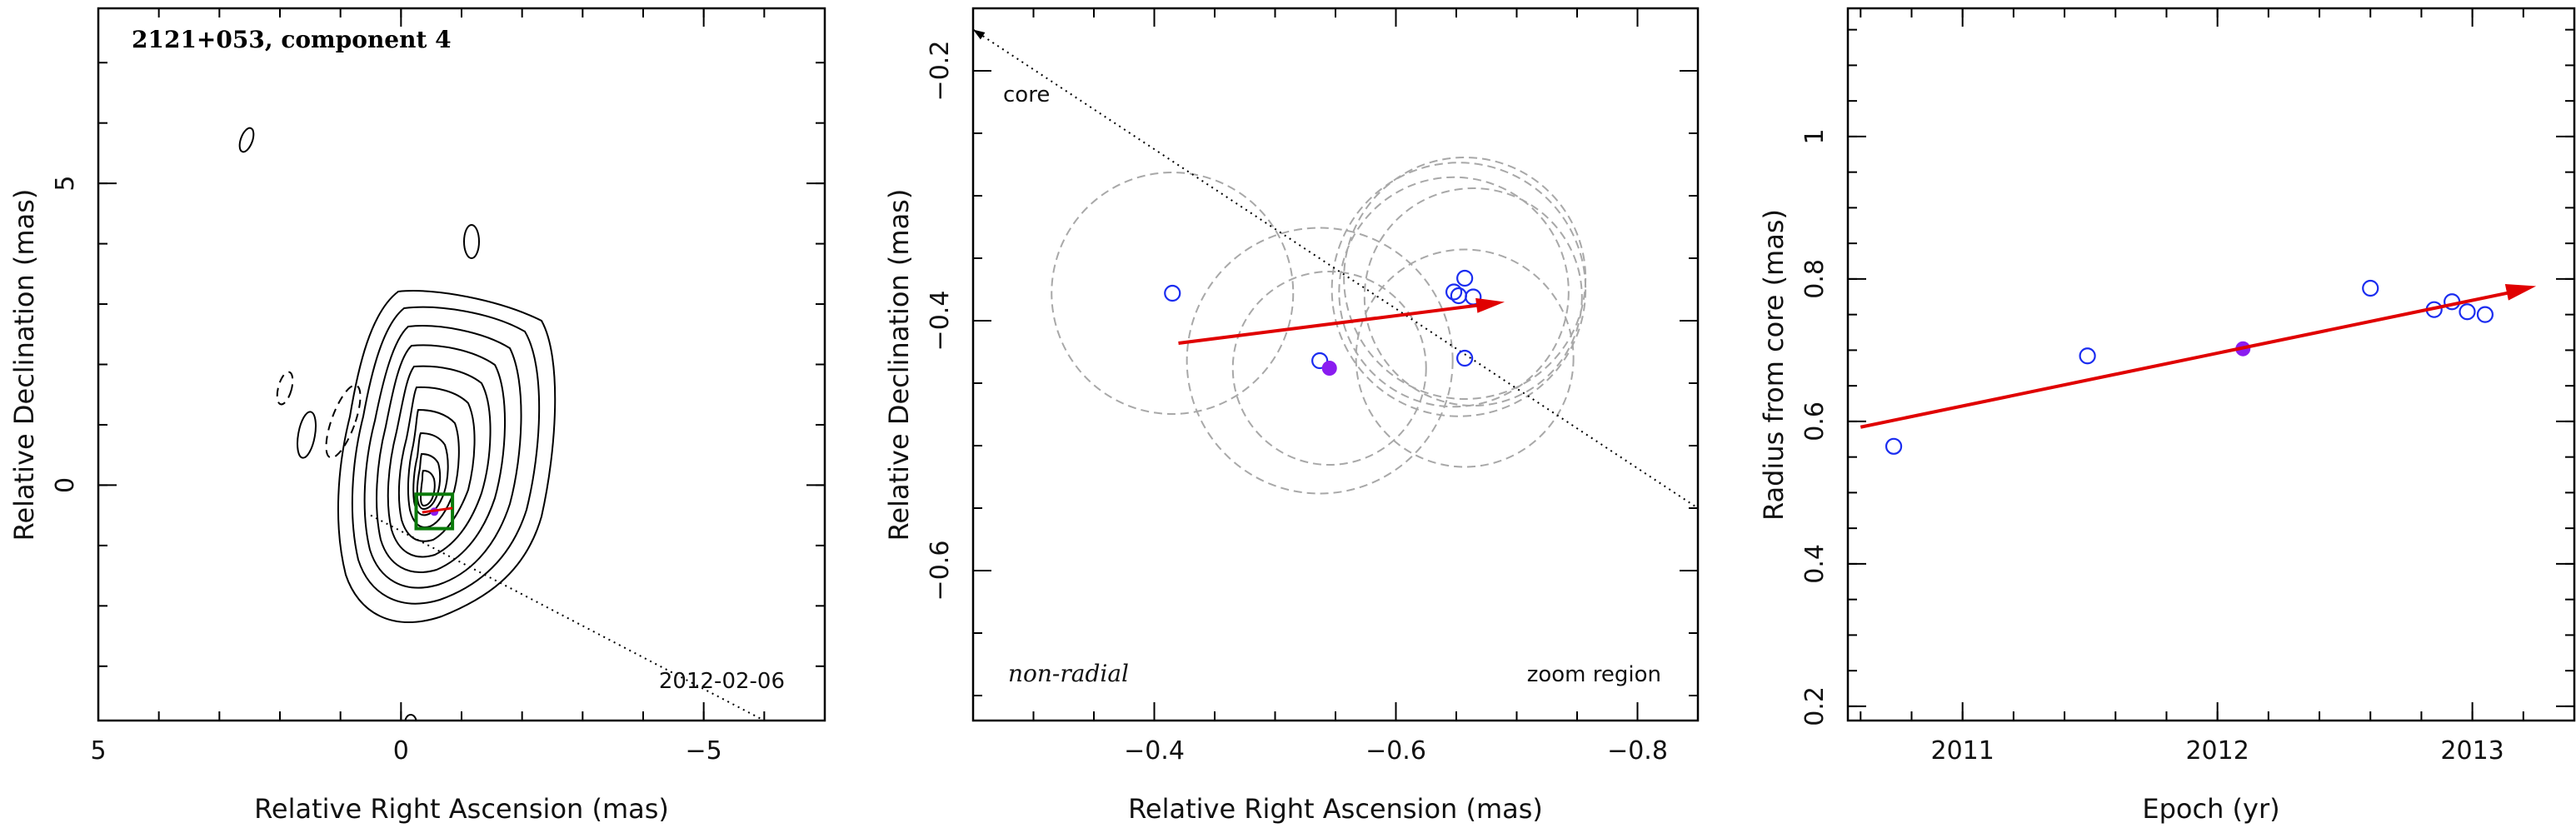 This screenshot has width=2576, height=833. Describe the element at coordinates (1962, 751) in the screenshot. I see `x-tick-label: 2011` at that location.